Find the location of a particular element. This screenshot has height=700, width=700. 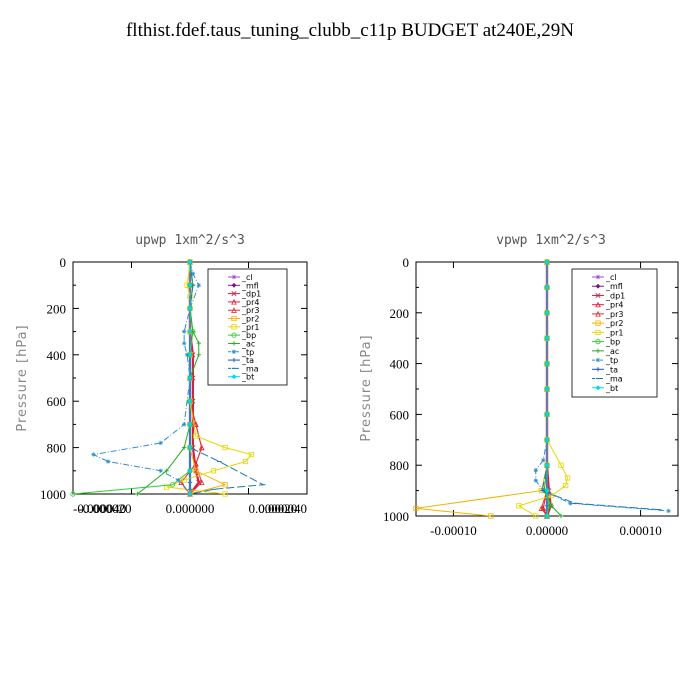

series-bp is located at coordinates (133, 378).